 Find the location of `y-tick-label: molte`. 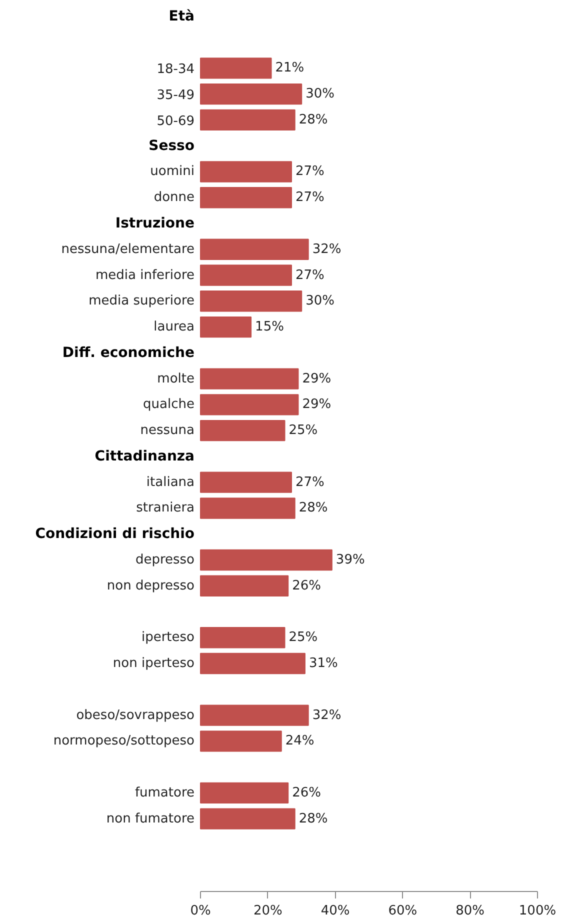

y-tick-label: molte is located at coordinates (176, 378).